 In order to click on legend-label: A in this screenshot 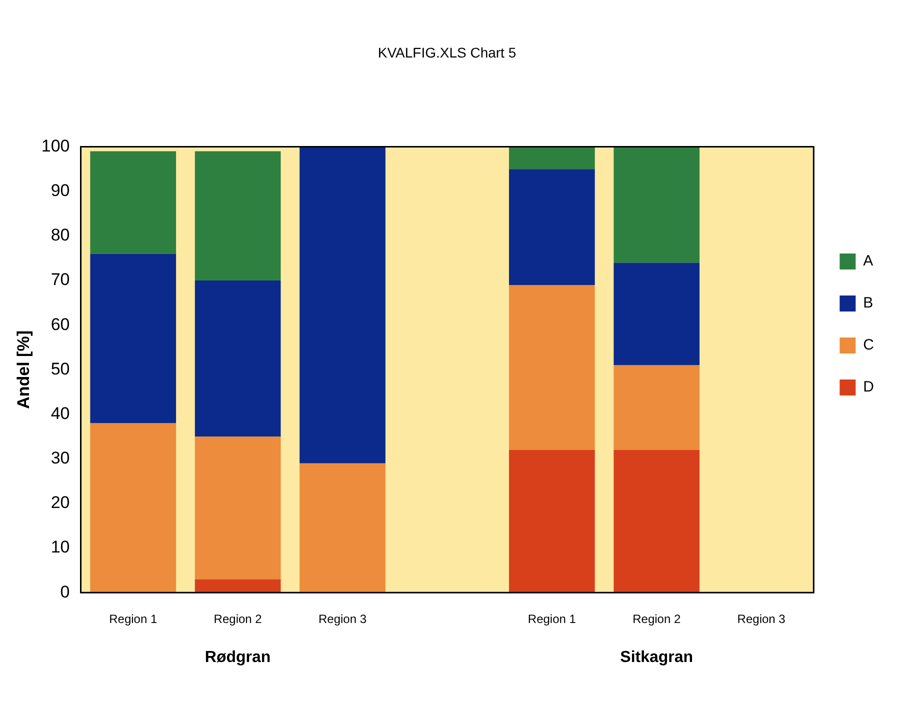, I will do `click(868, 261)`.